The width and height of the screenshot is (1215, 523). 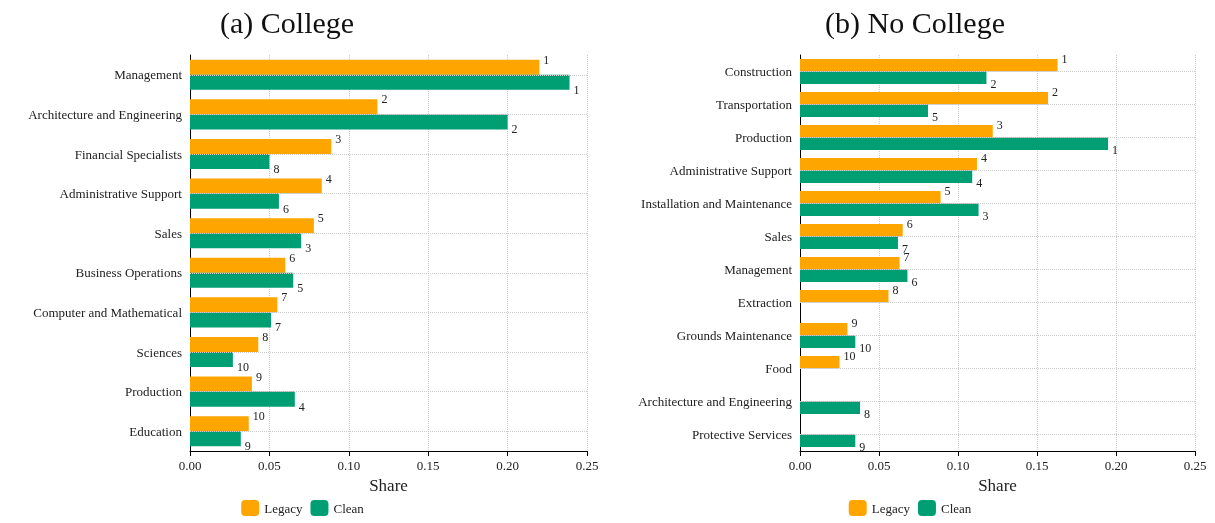 What do you see at coordinates (156, 431) in the screenshot?
I see `y-tick-label: Education` at bounding box center [156, 431].